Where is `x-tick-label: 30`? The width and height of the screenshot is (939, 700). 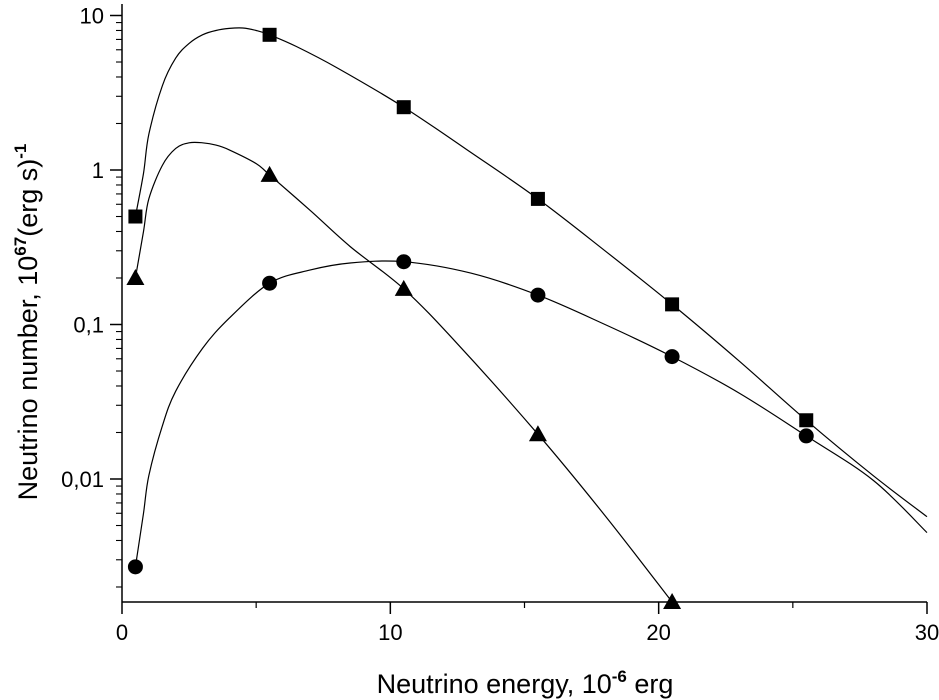 x-tick-label: 30 is located at coordinates (927, 632).